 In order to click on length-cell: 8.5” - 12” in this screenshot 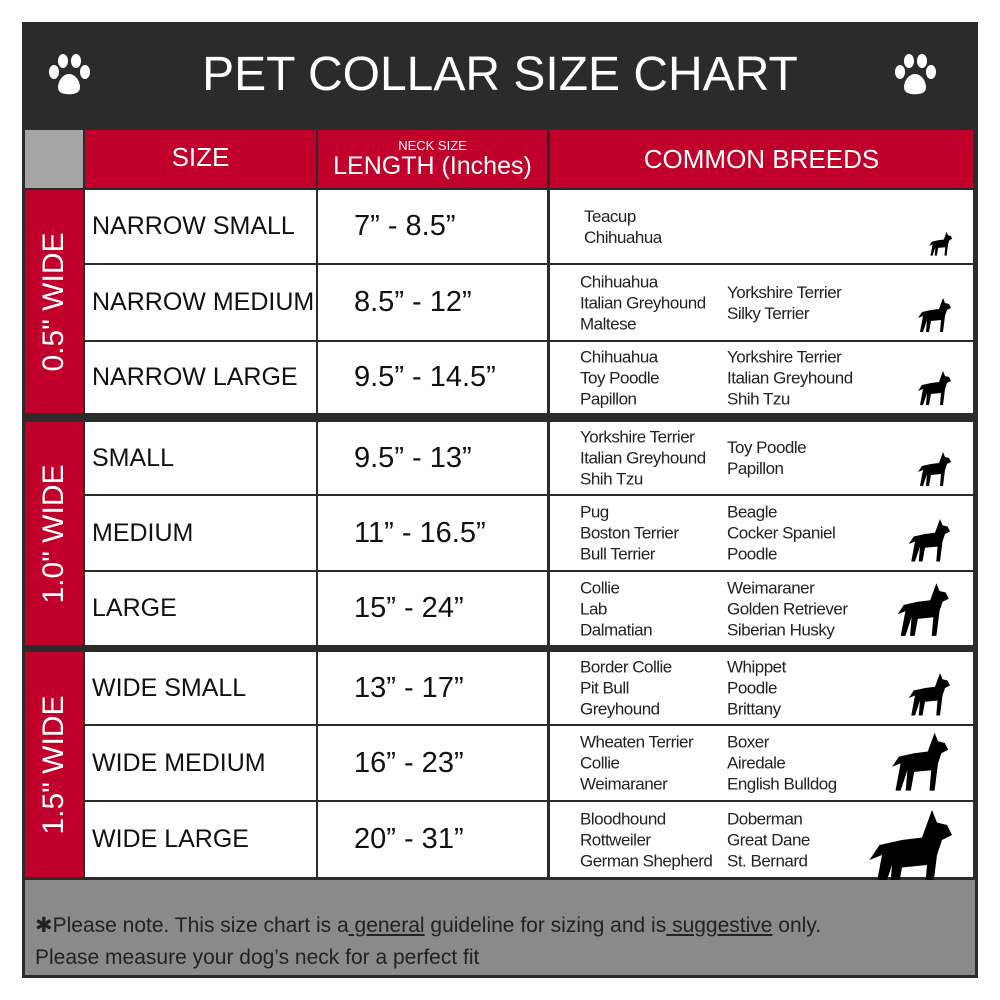, I will do `click(432, 302)`.